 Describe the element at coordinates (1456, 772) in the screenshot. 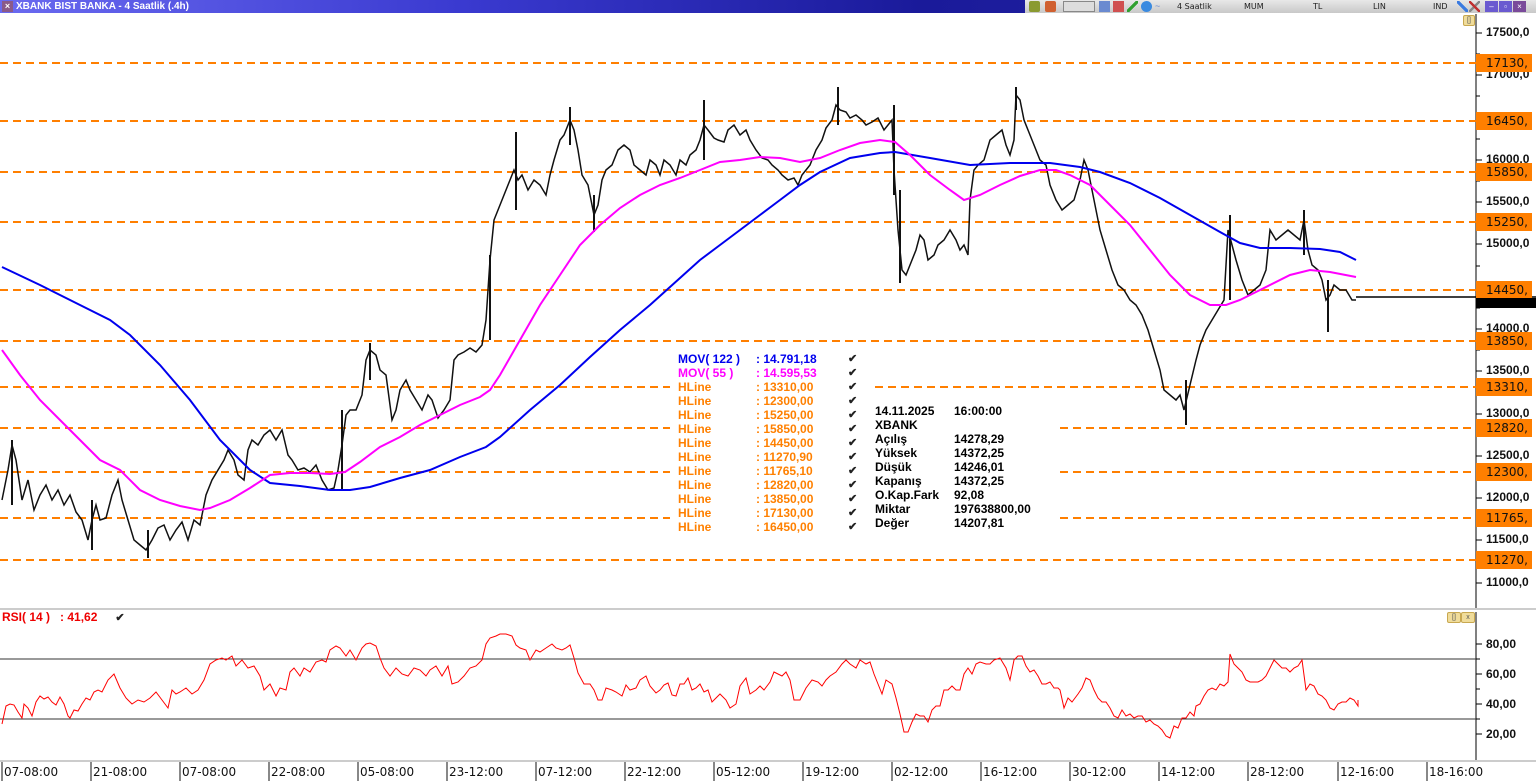

I see `x-label: 18-16:00` at that location.